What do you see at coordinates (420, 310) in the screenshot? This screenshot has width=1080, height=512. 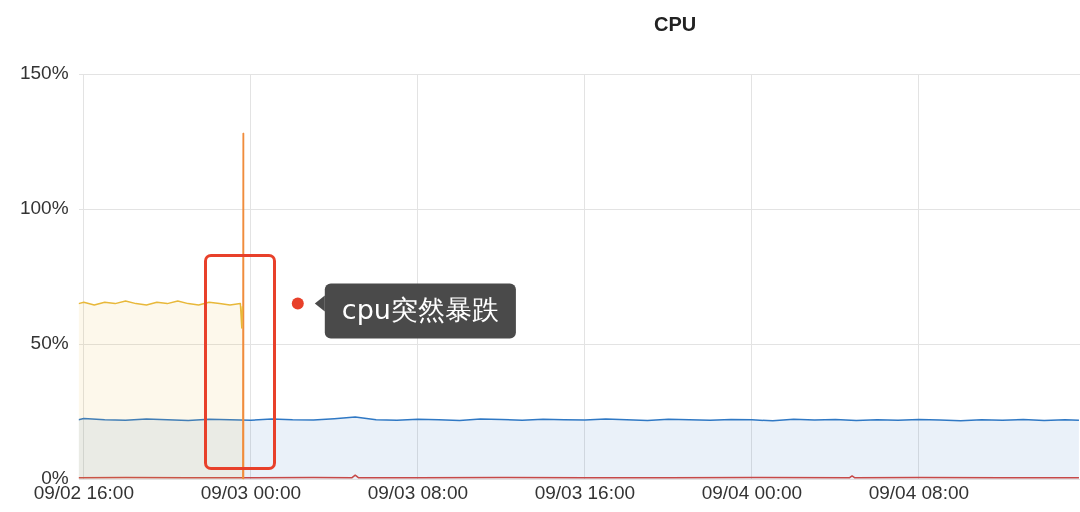 I see `annotation: cpu突然暴跌` at bounding box center [420, 310].